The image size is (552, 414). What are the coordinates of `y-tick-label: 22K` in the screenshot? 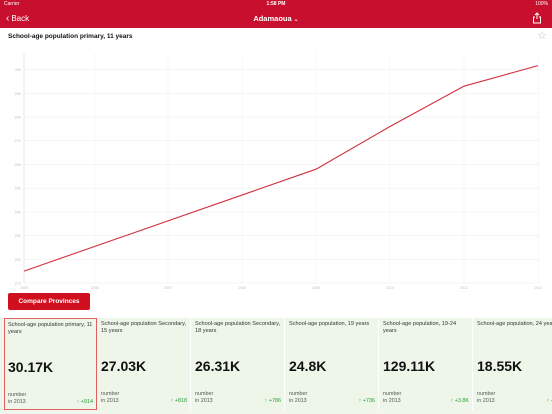 It's located at (18, 260).